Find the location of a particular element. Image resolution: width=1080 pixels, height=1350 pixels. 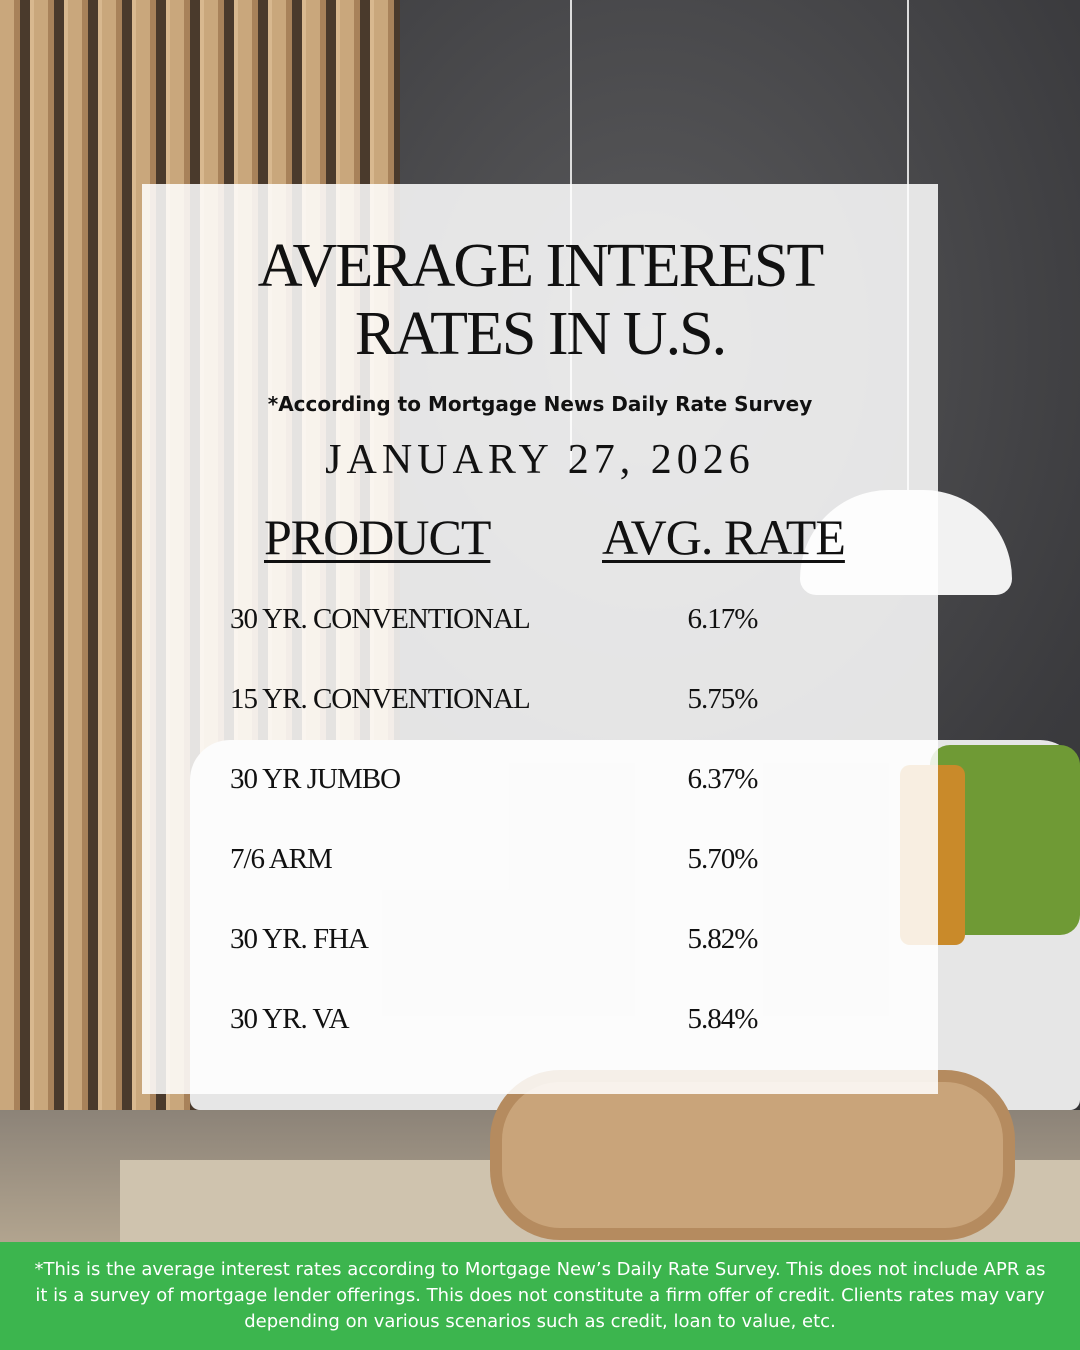

table-row: 15 YR. CONVENTIONAL 5.75% is located at coordinates (510, 703).